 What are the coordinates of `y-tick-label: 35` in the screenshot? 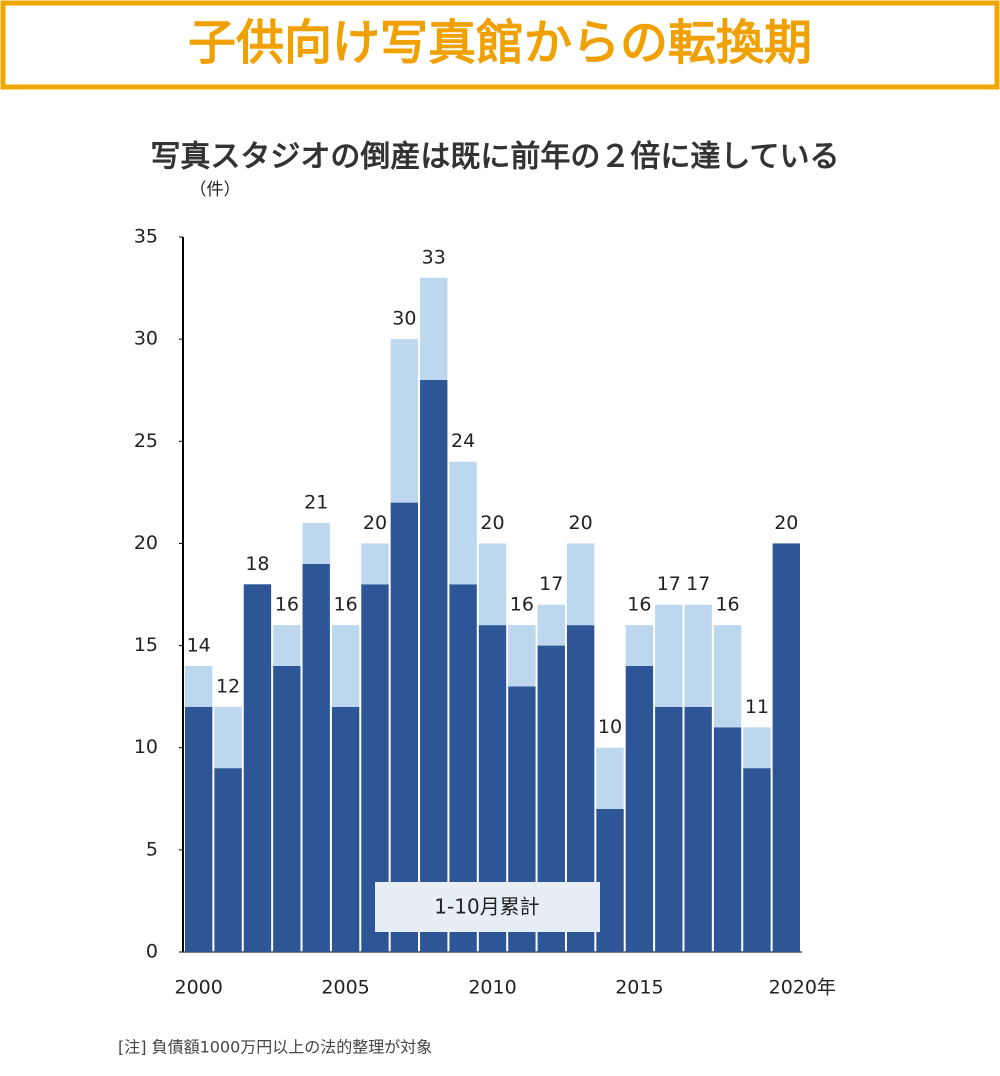 It's located at (146, 237).